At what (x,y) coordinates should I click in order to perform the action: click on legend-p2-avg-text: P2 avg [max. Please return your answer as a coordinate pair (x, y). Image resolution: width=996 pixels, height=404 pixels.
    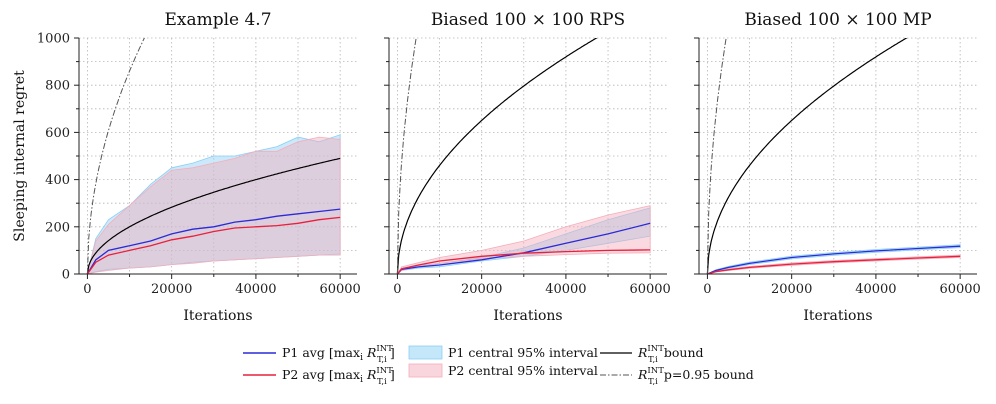
    Looking at the image, I should click on (321, 374).